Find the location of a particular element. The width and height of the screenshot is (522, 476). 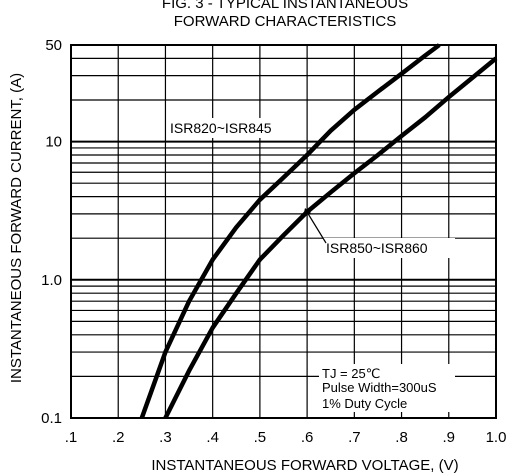

tj-annotation: TJ = 25℃ is located at coordinates (351, 373).